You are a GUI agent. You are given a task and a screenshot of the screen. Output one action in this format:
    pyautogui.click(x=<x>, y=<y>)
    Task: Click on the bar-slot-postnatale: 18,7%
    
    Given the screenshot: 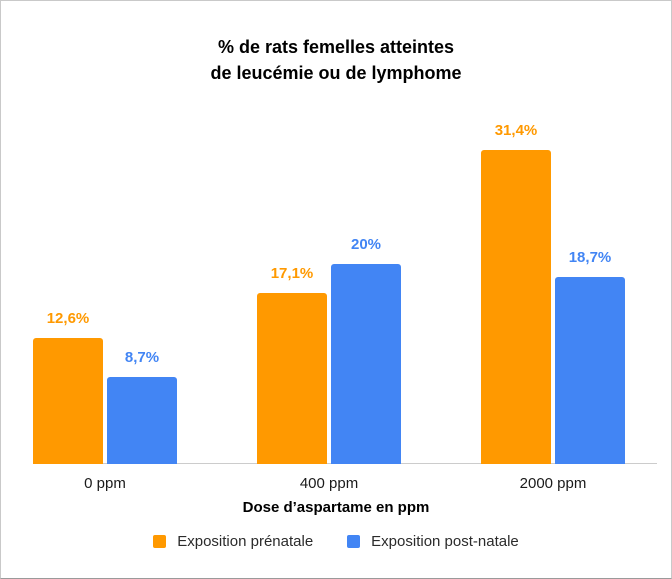 What is the action you would take?
    pyautogui.click(x=590, y=281)
    